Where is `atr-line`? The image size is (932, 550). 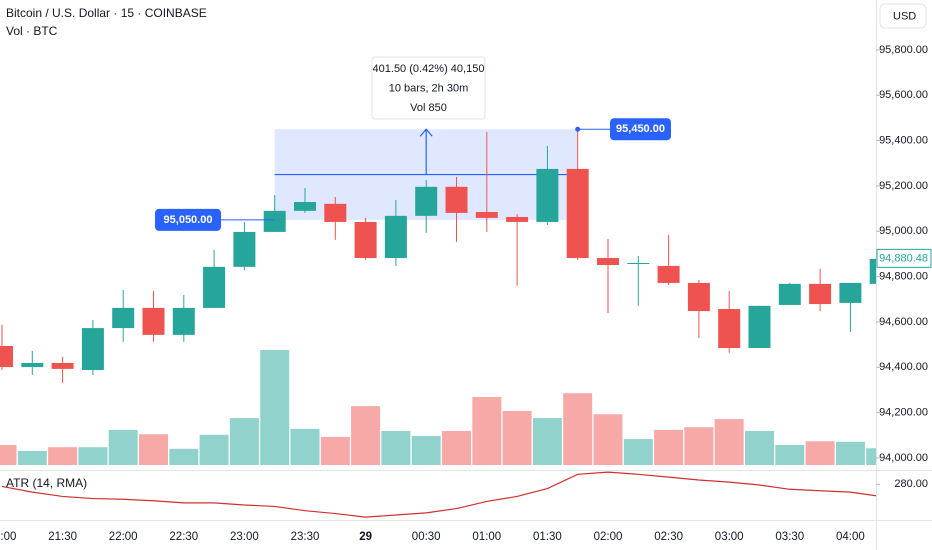
atr-line is located at coordinates (438, 494).